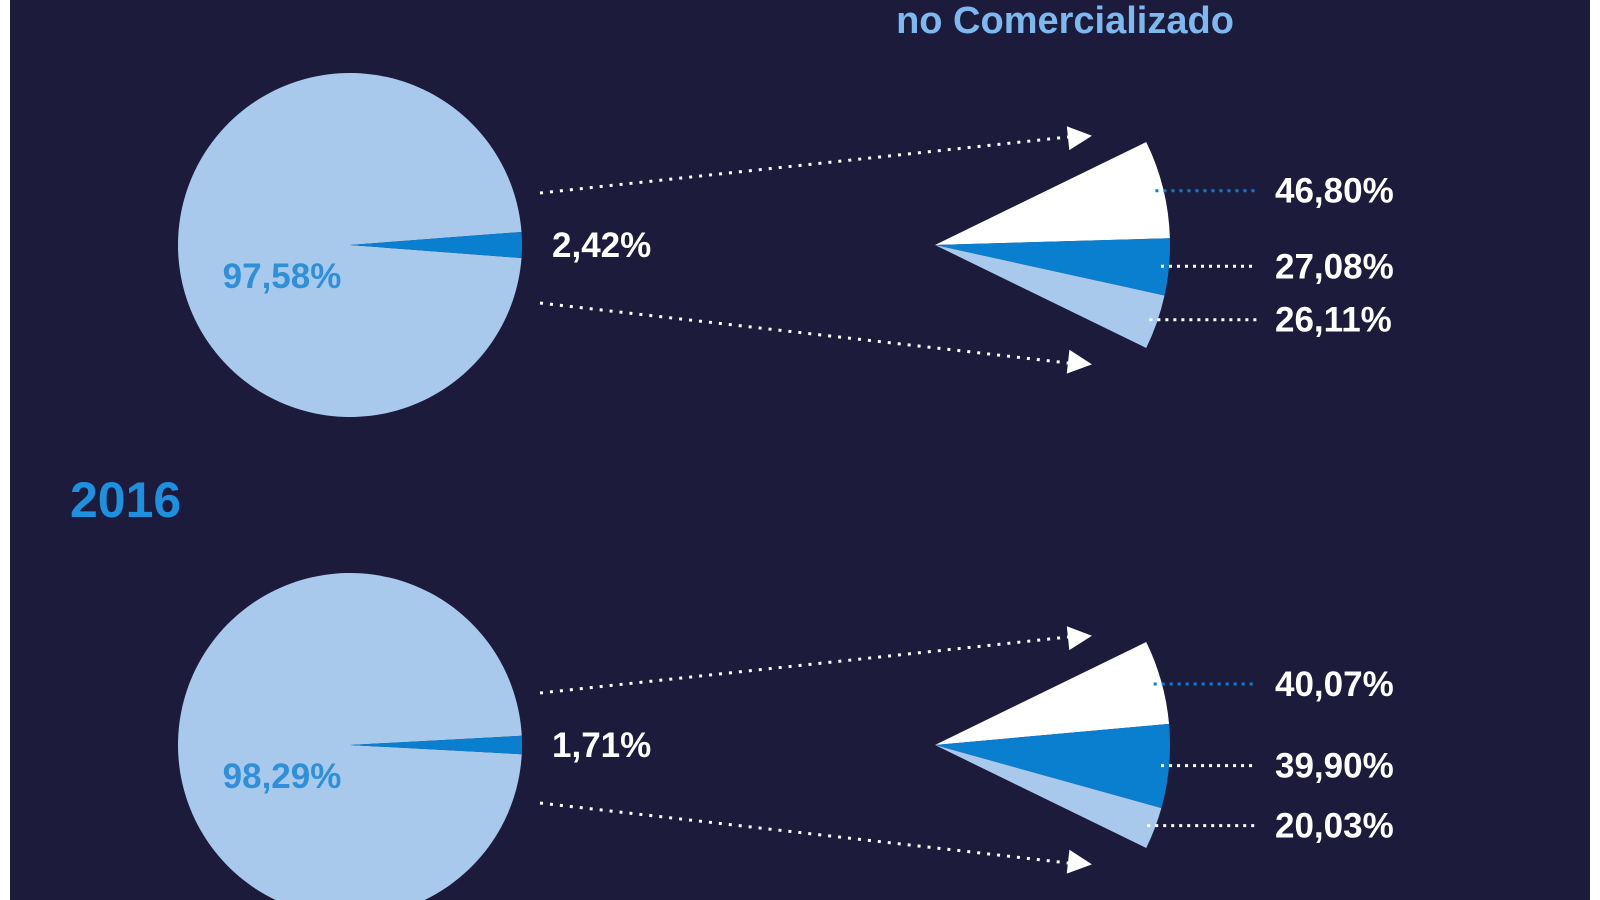 This screenshot has width=1600, height=900. I want to click on main-pie-label-large: 98,29%, so click(282, 776).